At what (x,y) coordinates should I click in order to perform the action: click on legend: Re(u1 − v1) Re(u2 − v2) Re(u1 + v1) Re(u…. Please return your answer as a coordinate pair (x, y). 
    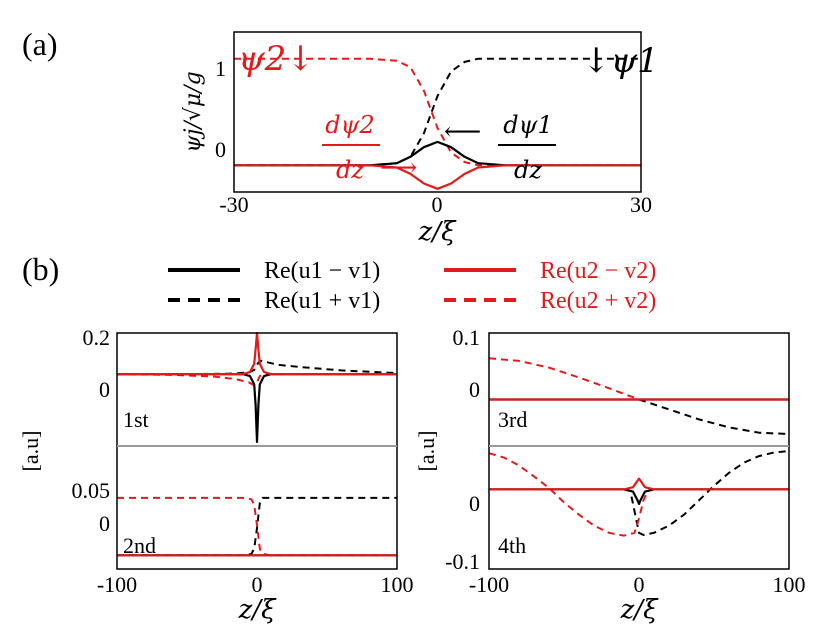
    Looking at the image, I should click on (412, 286).